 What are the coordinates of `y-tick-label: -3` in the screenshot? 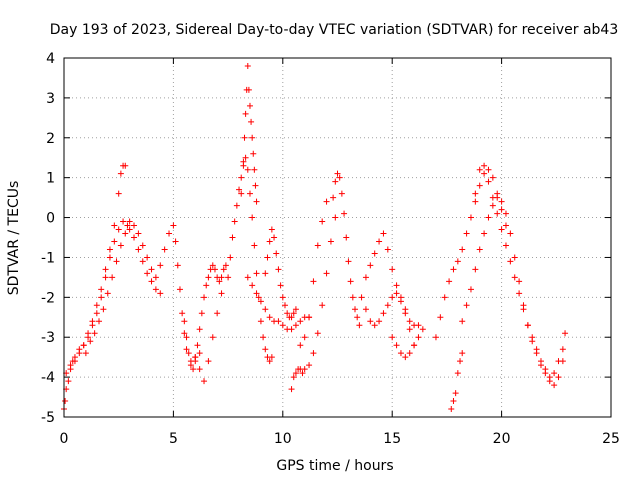 It's located at (48, 338).